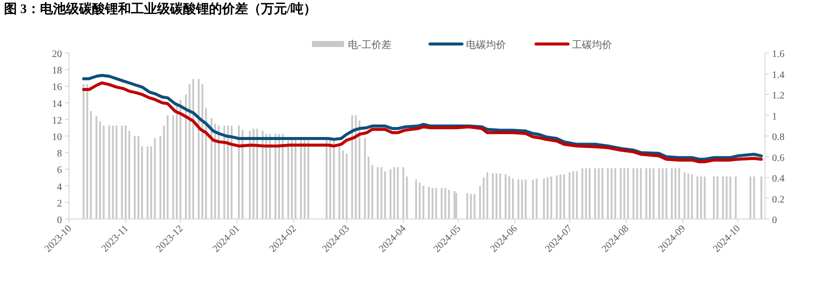 This screenshot has height=300, width=813. What do you see at coordinates (59, 187) in the screenshot?
I see `y-tick-label: 4` at bounding box center [59, 187].